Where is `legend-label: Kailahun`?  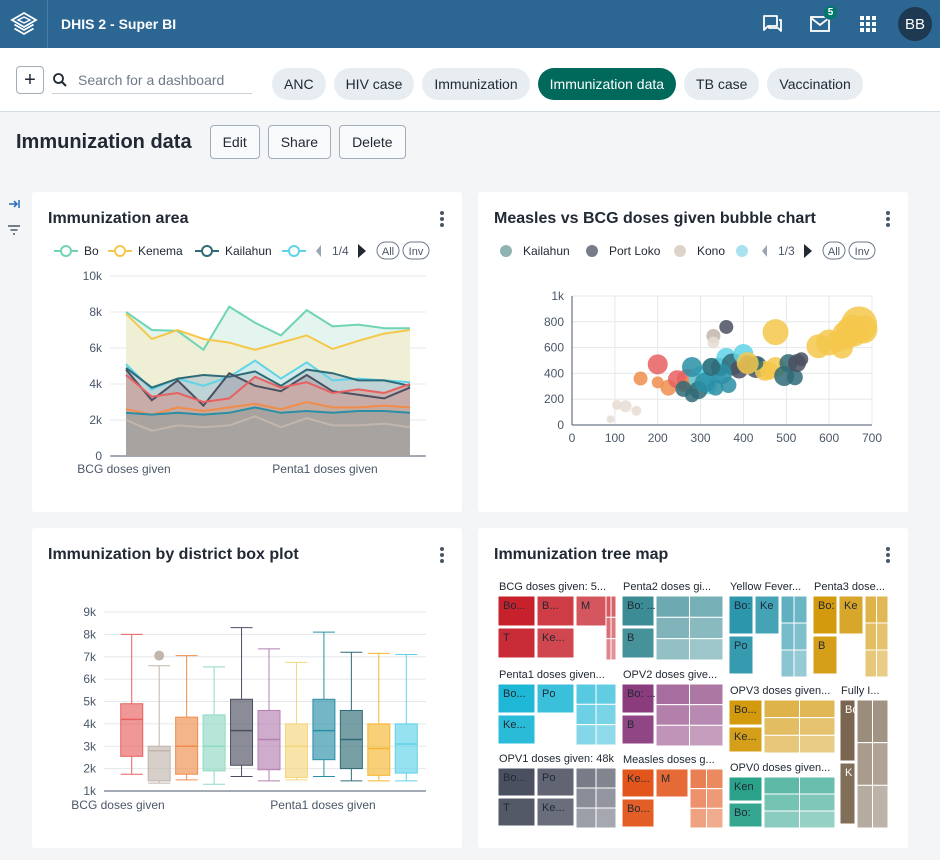 legend-label: Kailahun is located at coordinates (546, 251).